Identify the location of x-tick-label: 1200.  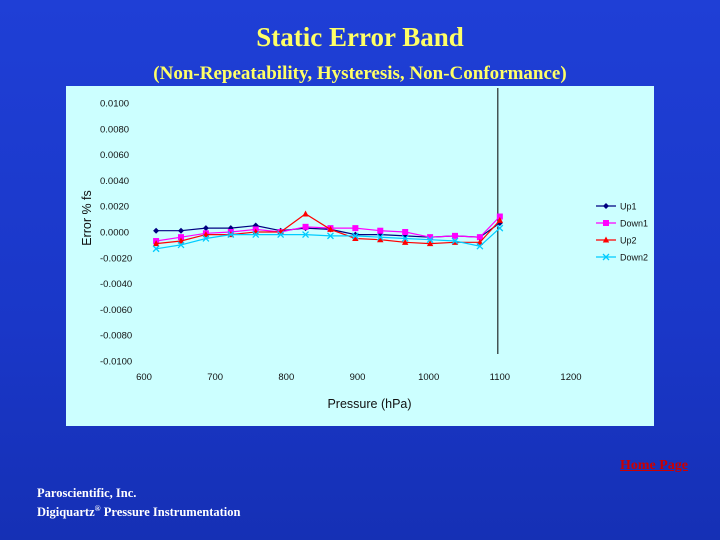
(570, 377).